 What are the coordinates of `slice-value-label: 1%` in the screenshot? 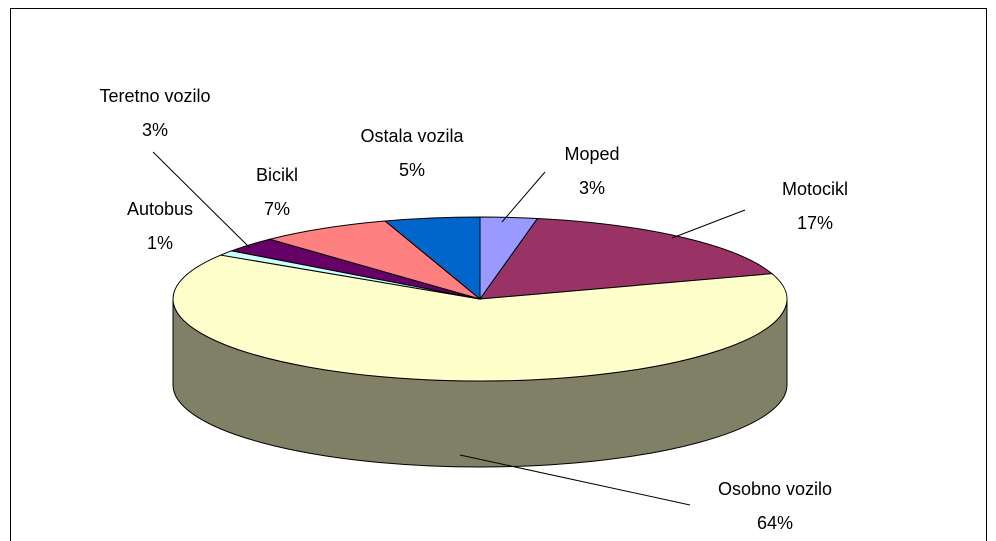 It's located at (160, 243).